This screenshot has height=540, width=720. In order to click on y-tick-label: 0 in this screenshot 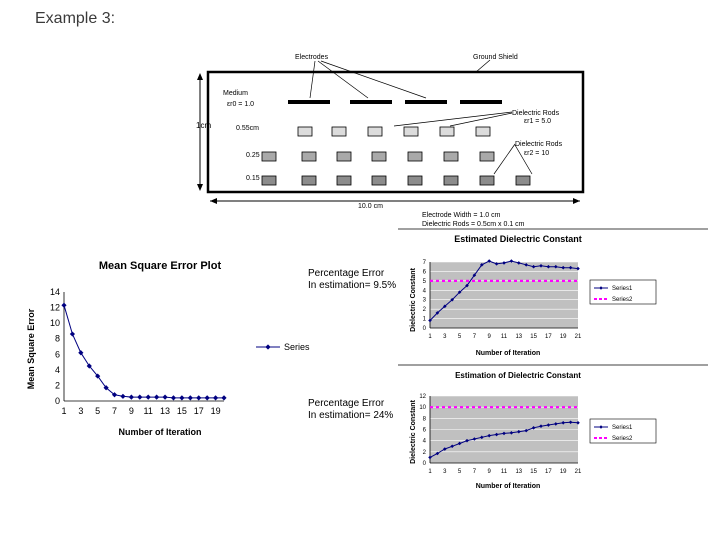, I will do `click(425, 329)`.